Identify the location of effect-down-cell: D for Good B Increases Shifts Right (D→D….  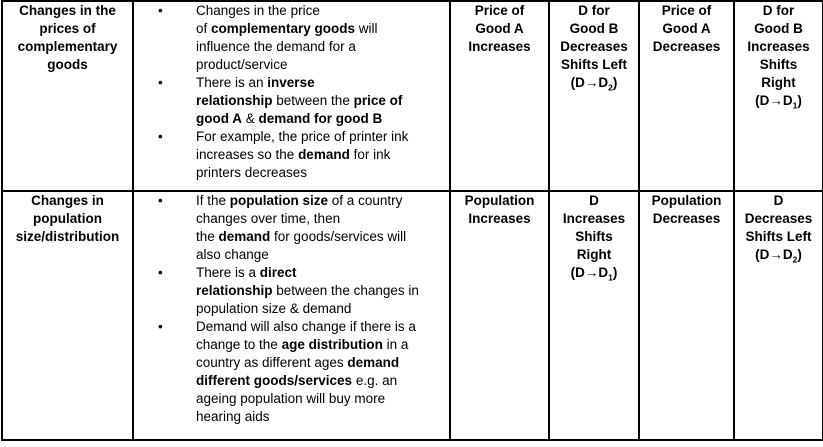
(778, 96).